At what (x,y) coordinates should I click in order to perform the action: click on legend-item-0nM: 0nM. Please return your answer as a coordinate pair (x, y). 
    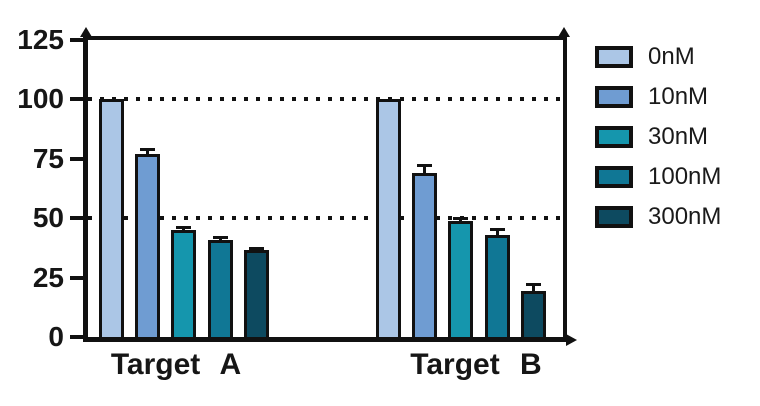
    Looking at the image, I should click on (658, 56).